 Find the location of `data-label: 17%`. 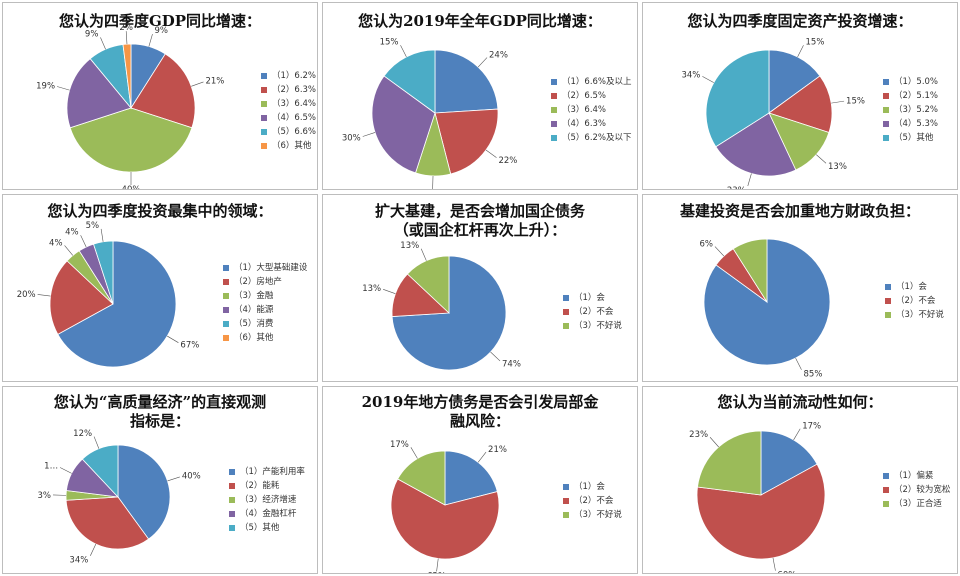

data-label: 17% is located at coordinates (399, 445).